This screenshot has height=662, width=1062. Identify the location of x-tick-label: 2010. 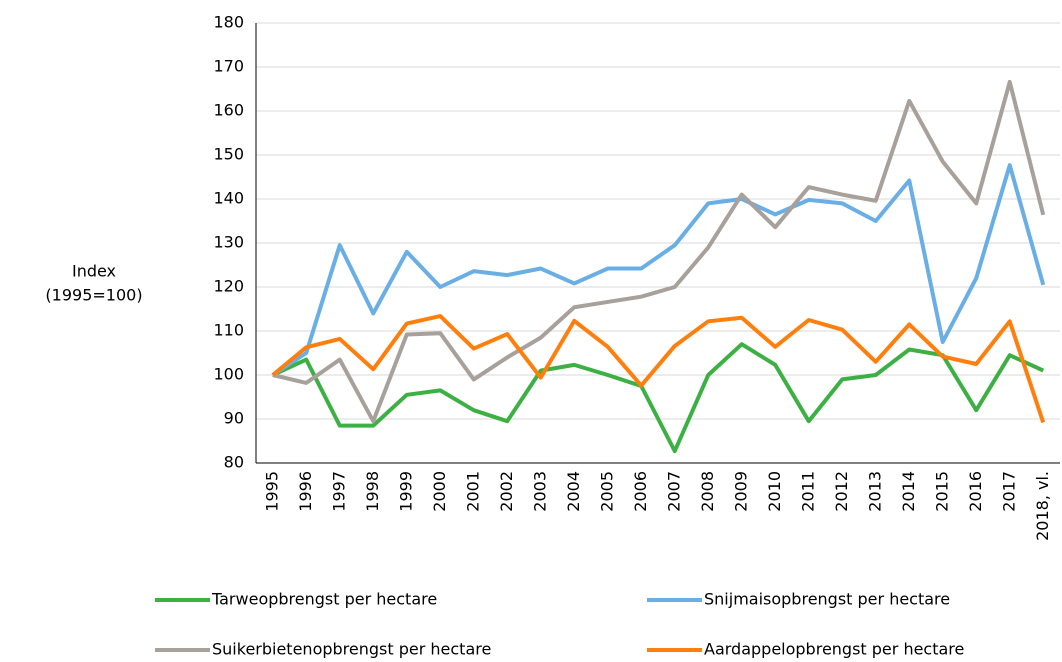
(774, 491).